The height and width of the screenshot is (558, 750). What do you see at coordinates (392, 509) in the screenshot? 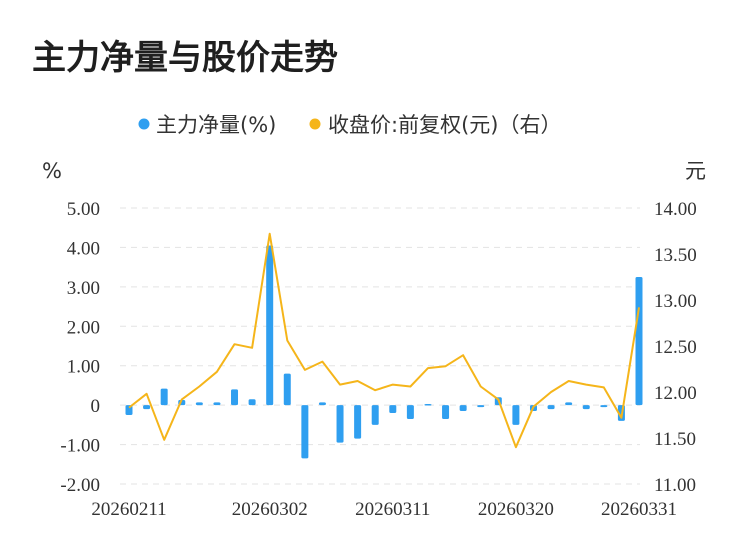
I see `x-tick-label: 20260311` at bounding box center [392, 509].